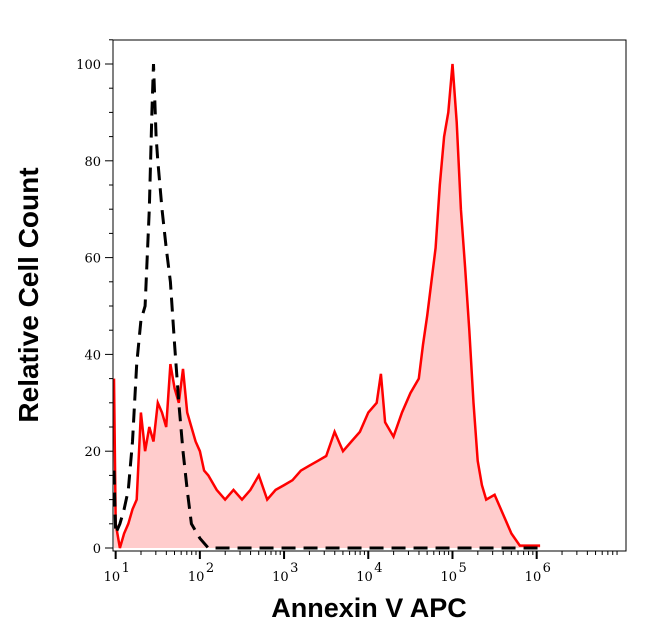 This screenshot has height=641, width=646. Describe the element at coordinates (210, 568) in the screenshot. I see `x-tick-exponent: 2` at that location.